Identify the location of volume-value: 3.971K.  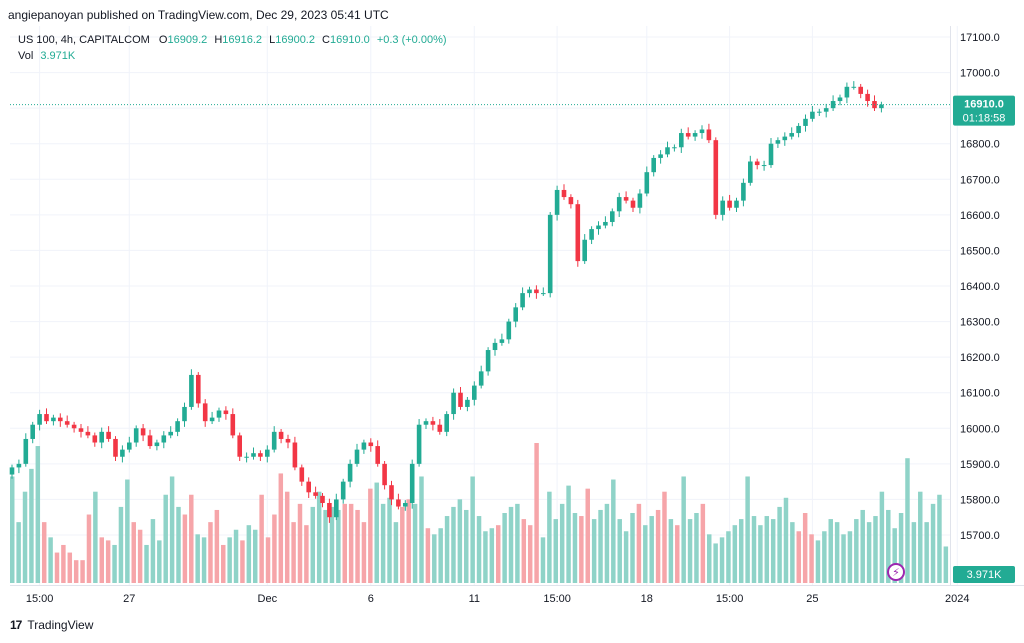
(58, 56).